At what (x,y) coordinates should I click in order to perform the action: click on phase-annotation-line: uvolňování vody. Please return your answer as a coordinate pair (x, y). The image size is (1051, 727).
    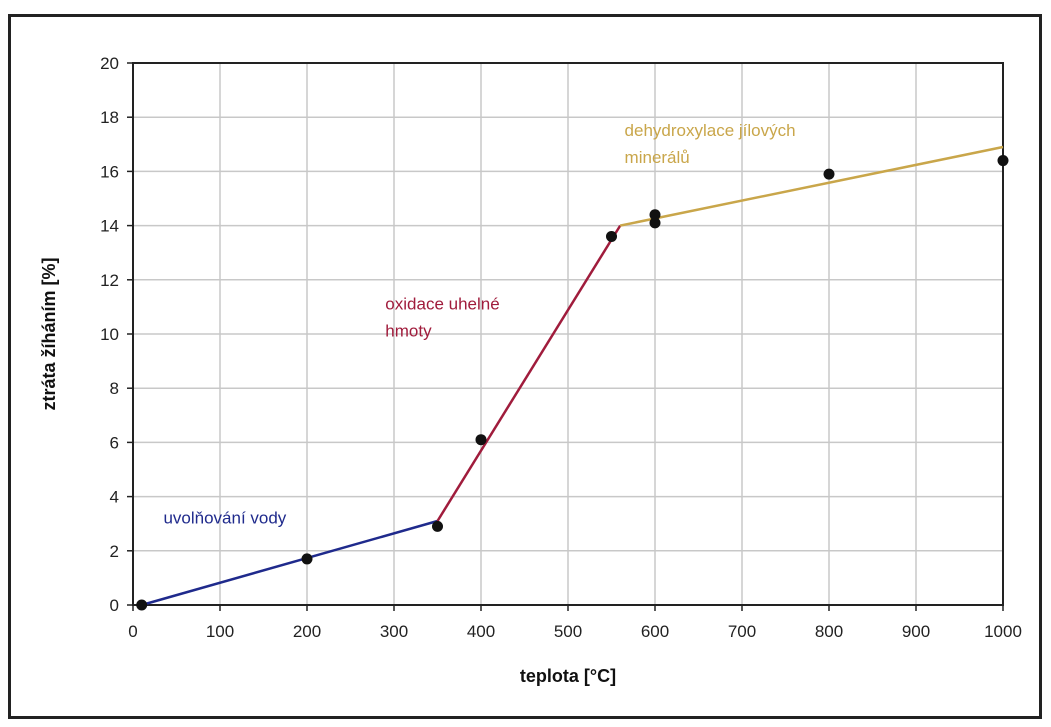
    Looking at the image, I should click on (224, 518).